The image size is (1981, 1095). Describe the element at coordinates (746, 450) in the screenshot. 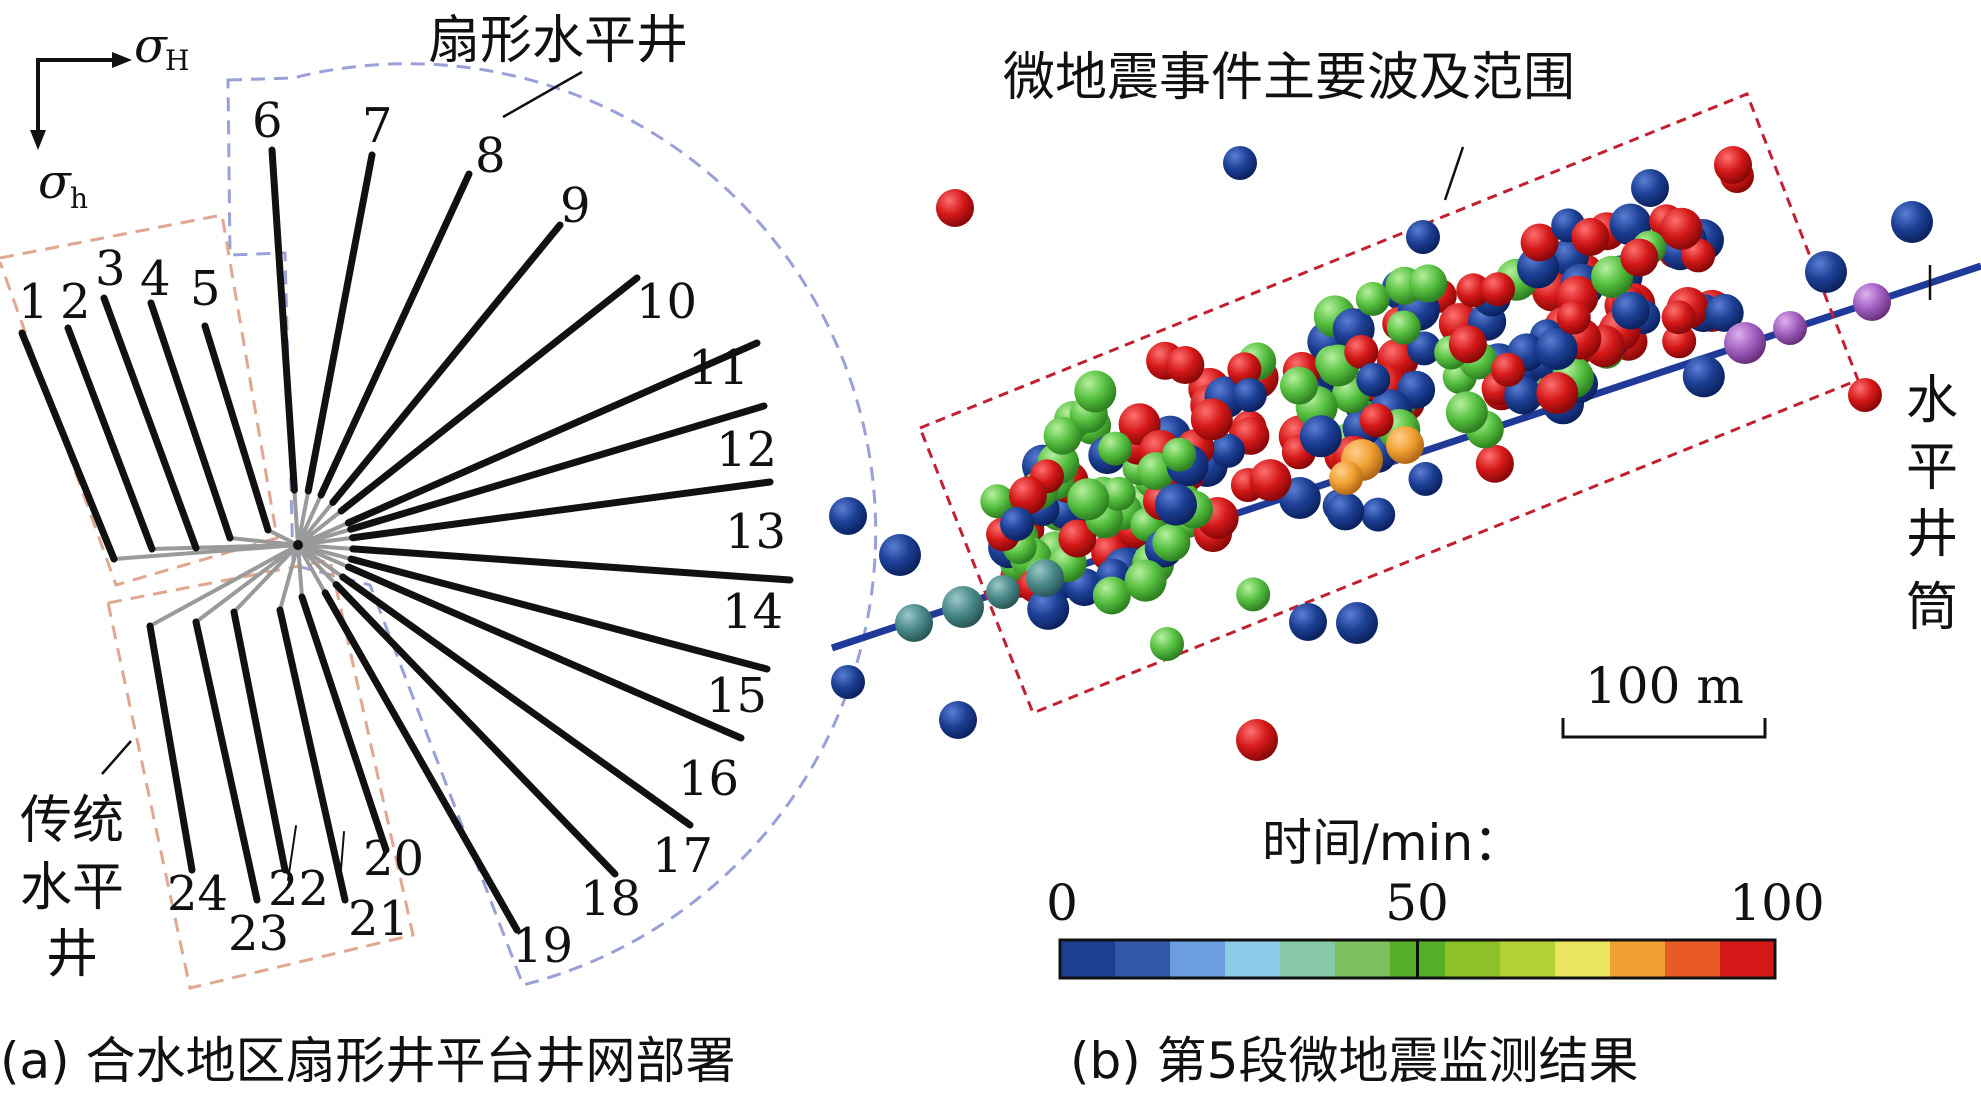

I see `well-label-12: 12` at that location.